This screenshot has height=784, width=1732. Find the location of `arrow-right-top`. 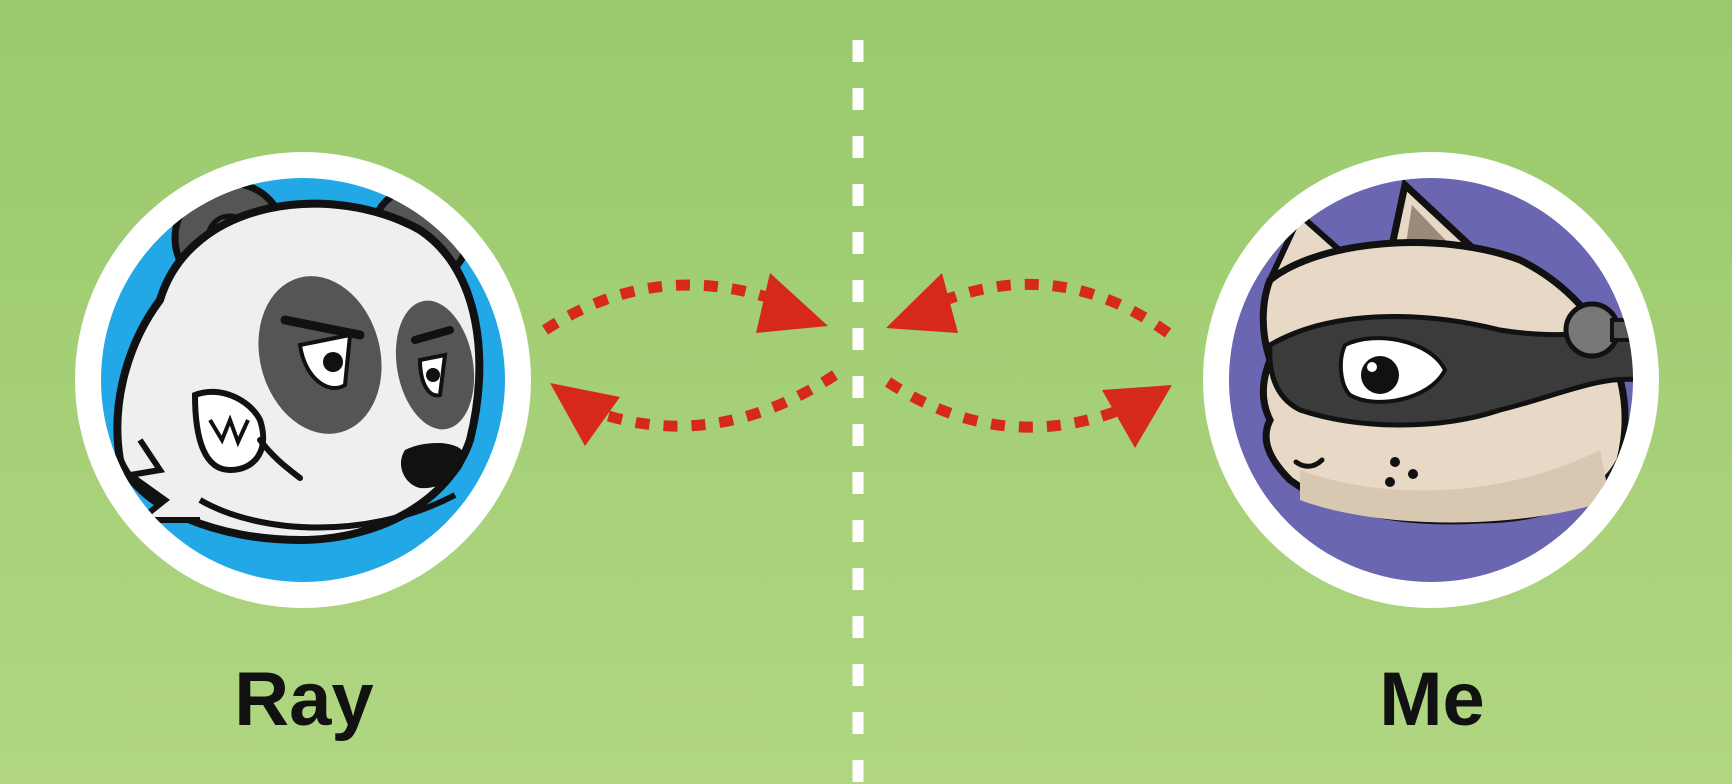

arrow-right-top is located at coordinates (1054, 308).